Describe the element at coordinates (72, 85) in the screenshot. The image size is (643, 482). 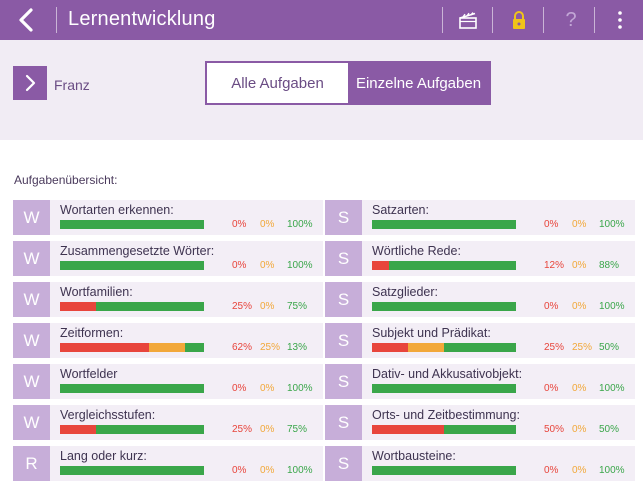
I see `user-name: Franz` at that location.